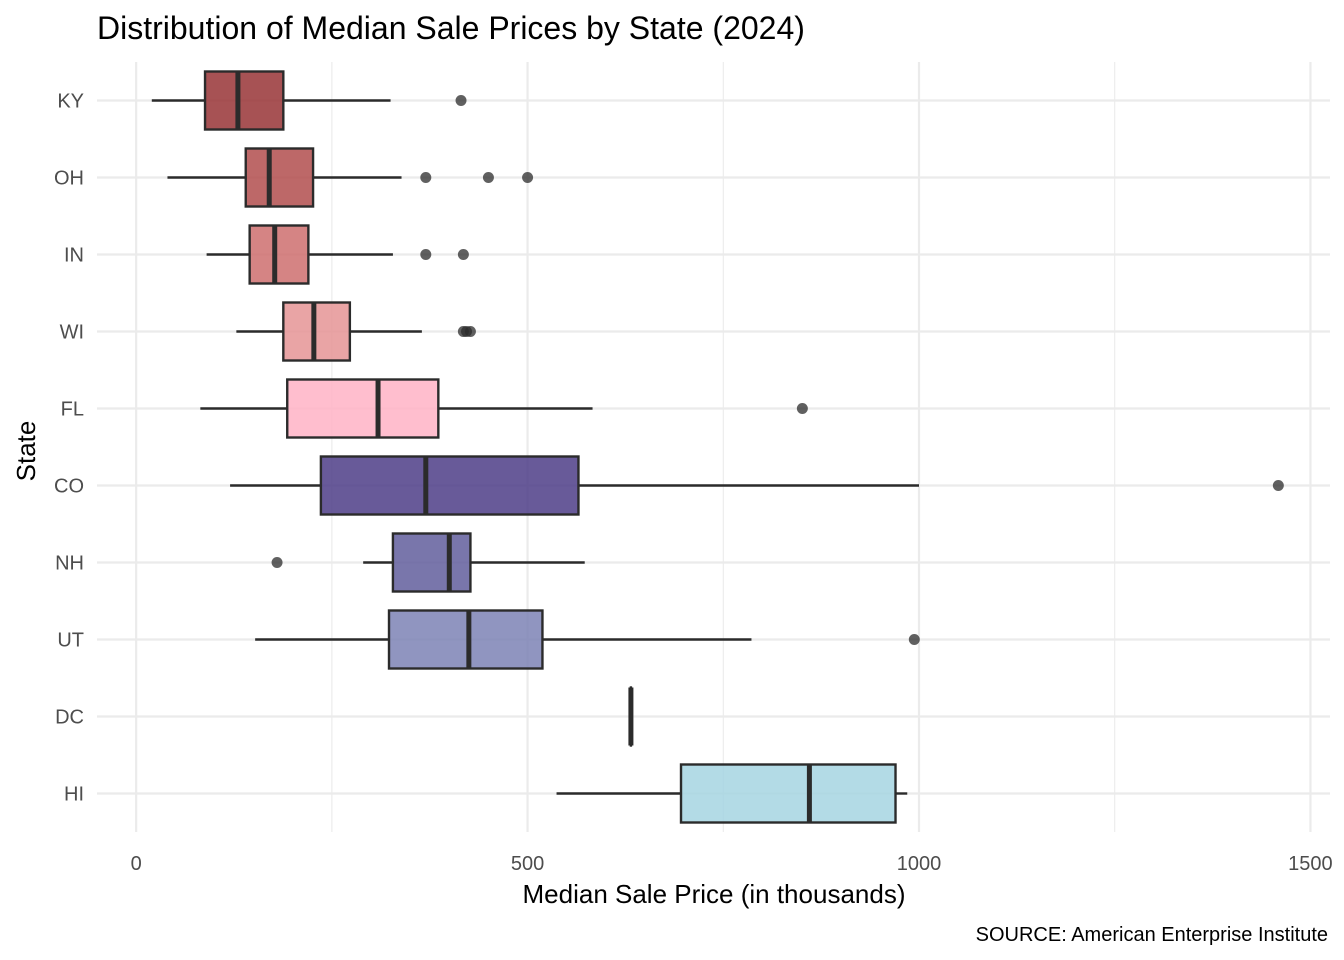  I want to click on y-tick-label: UT, so click(70, 641).